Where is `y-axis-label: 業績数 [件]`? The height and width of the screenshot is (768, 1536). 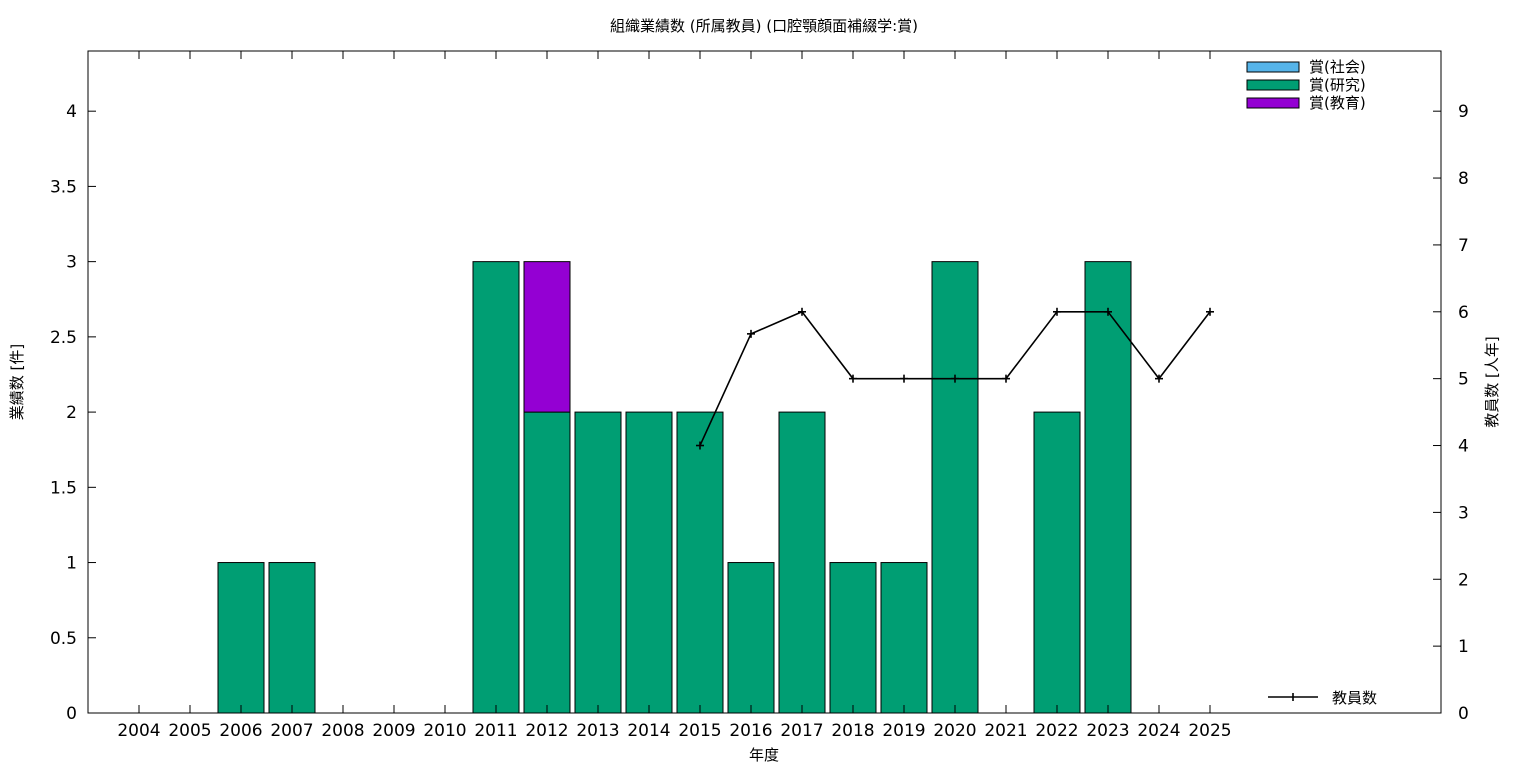
y-axis-label: 業績数 [件] is located at coordinates (17, 382).